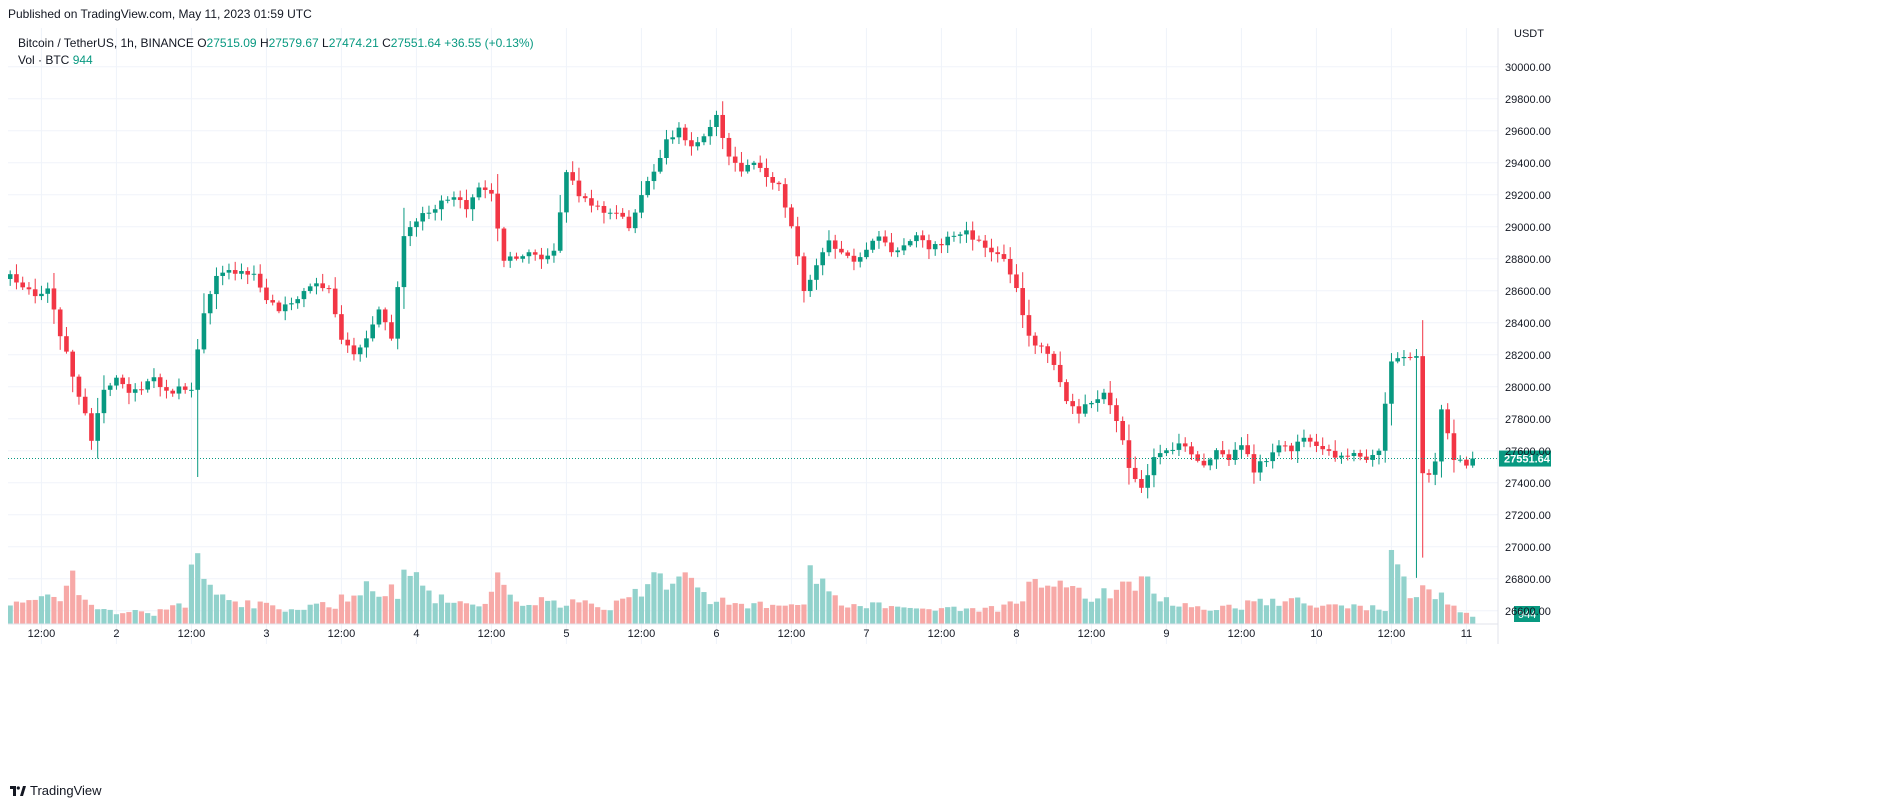  Describe the element at coordinates (1528, 356) in the screenshot. I see `y-tick-label: 28200.00` at that location.